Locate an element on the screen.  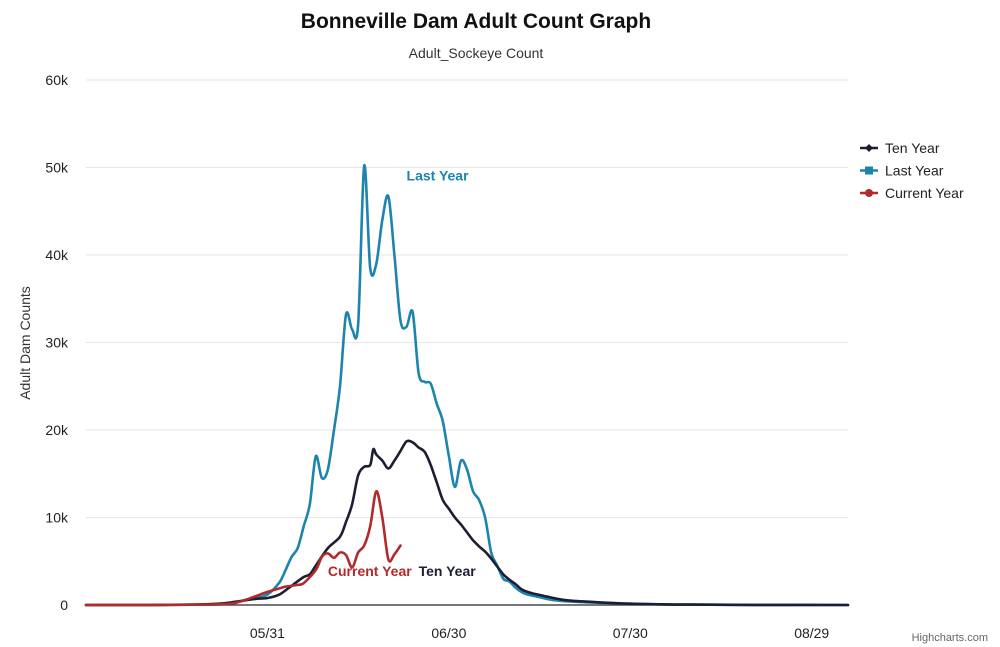
annotation-ten-year: Ten Year is located at coordinates (448, 571).